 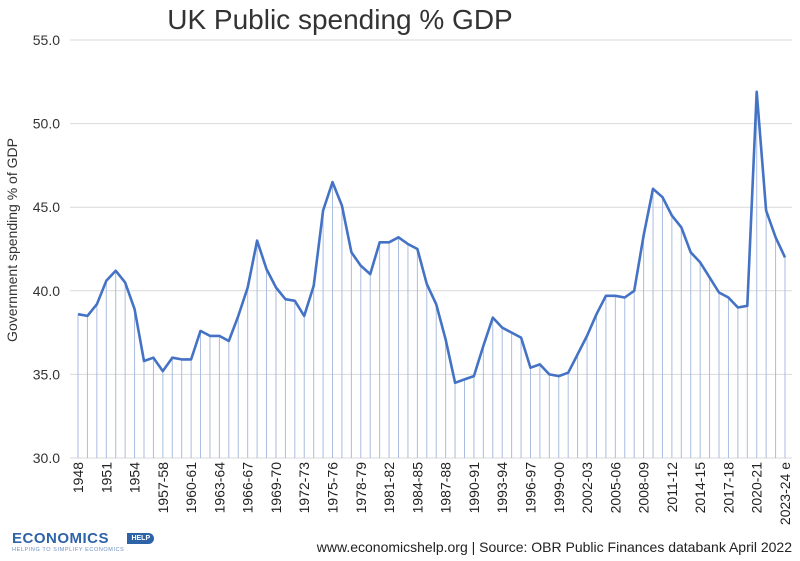 I want to click on logo-wordmark: ECONOMICS, so click(x=61, y=538).